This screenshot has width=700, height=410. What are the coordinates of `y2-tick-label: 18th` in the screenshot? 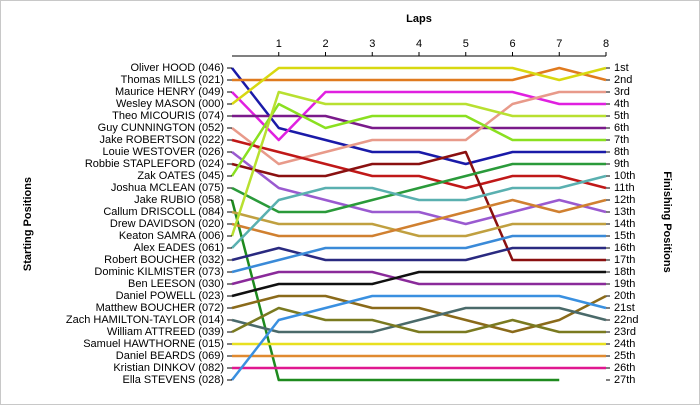 It's located at (624, 272).